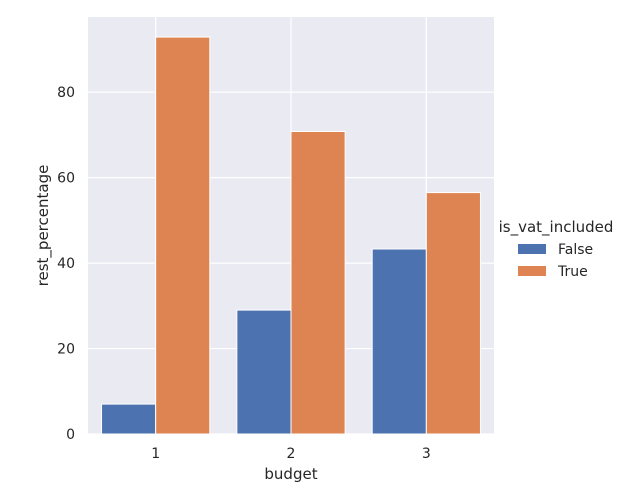 The height and width of the screenshot is (500, 627). Describe the element at coordinates (575, 250) in the screenshot. I see `legend-label-false: False` at that location.